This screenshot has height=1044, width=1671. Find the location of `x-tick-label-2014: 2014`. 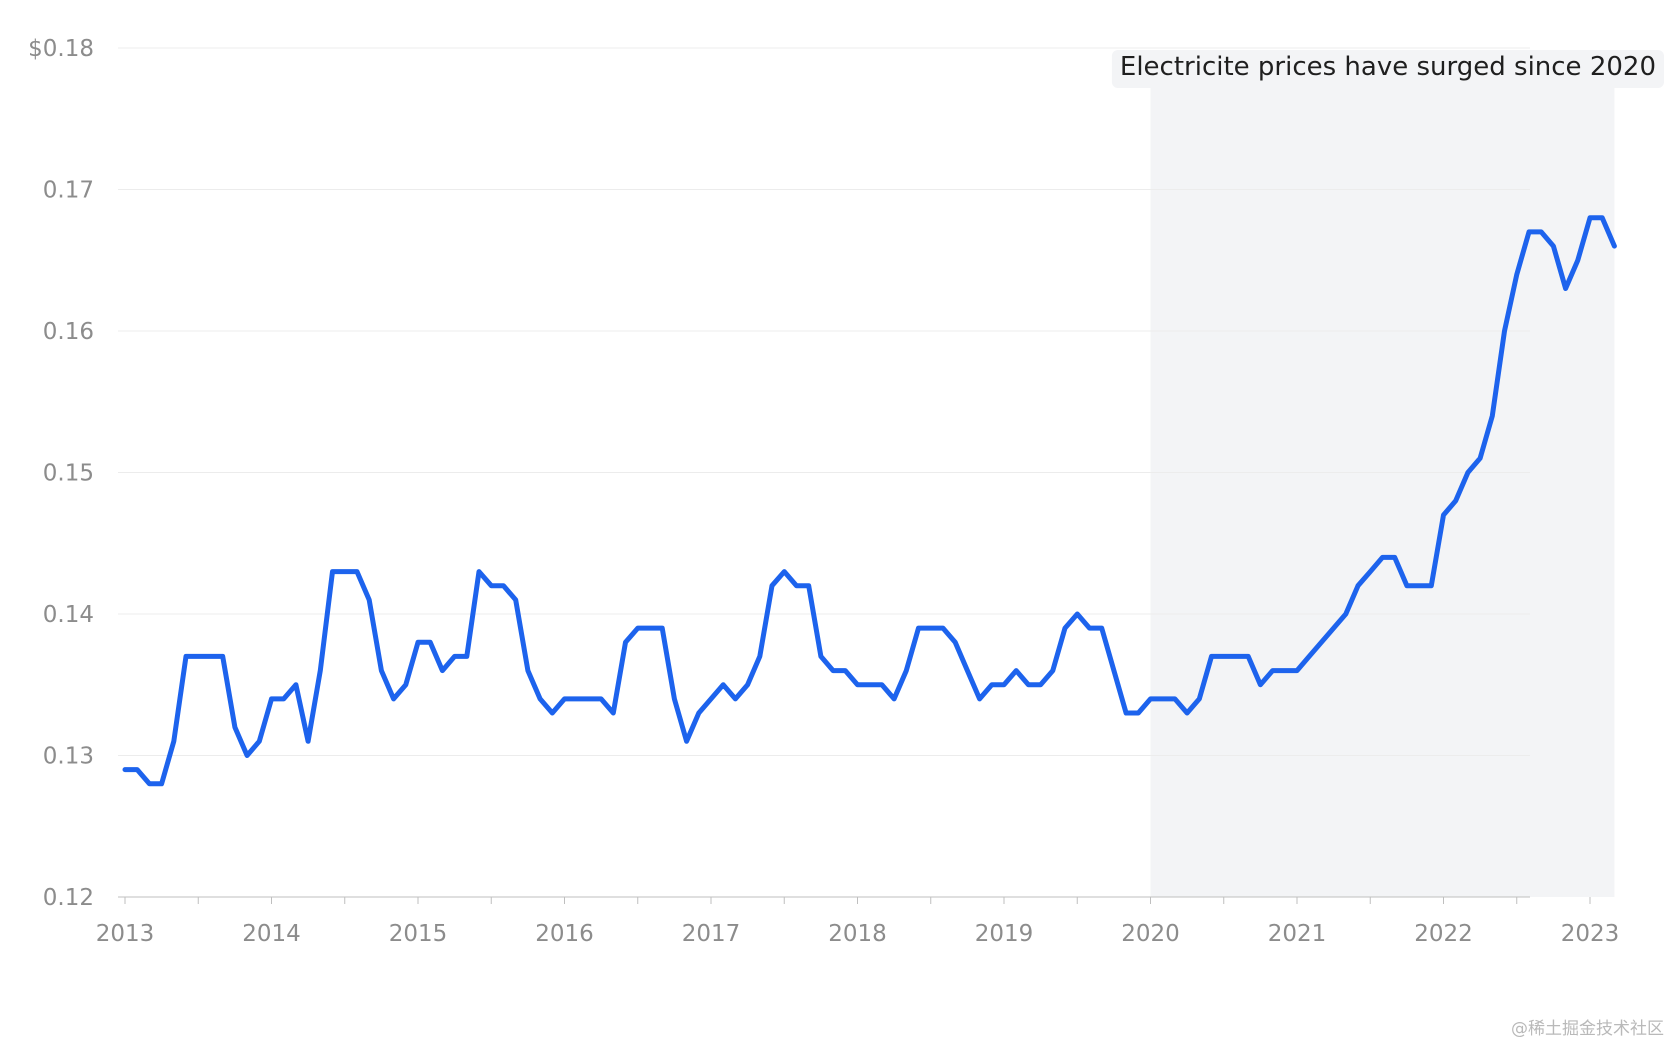

x-tick-label-2014: 2014 is located at coordinates (271, 934).